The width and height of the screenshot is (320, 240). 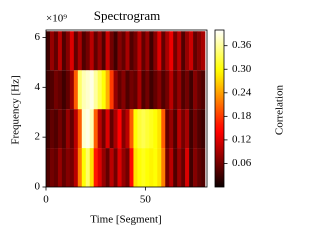 What do you see at coordinates (242, 163) in the screenshot?
I see `colorbar-tick-label: 0.06` at bounding box center [242, 163].